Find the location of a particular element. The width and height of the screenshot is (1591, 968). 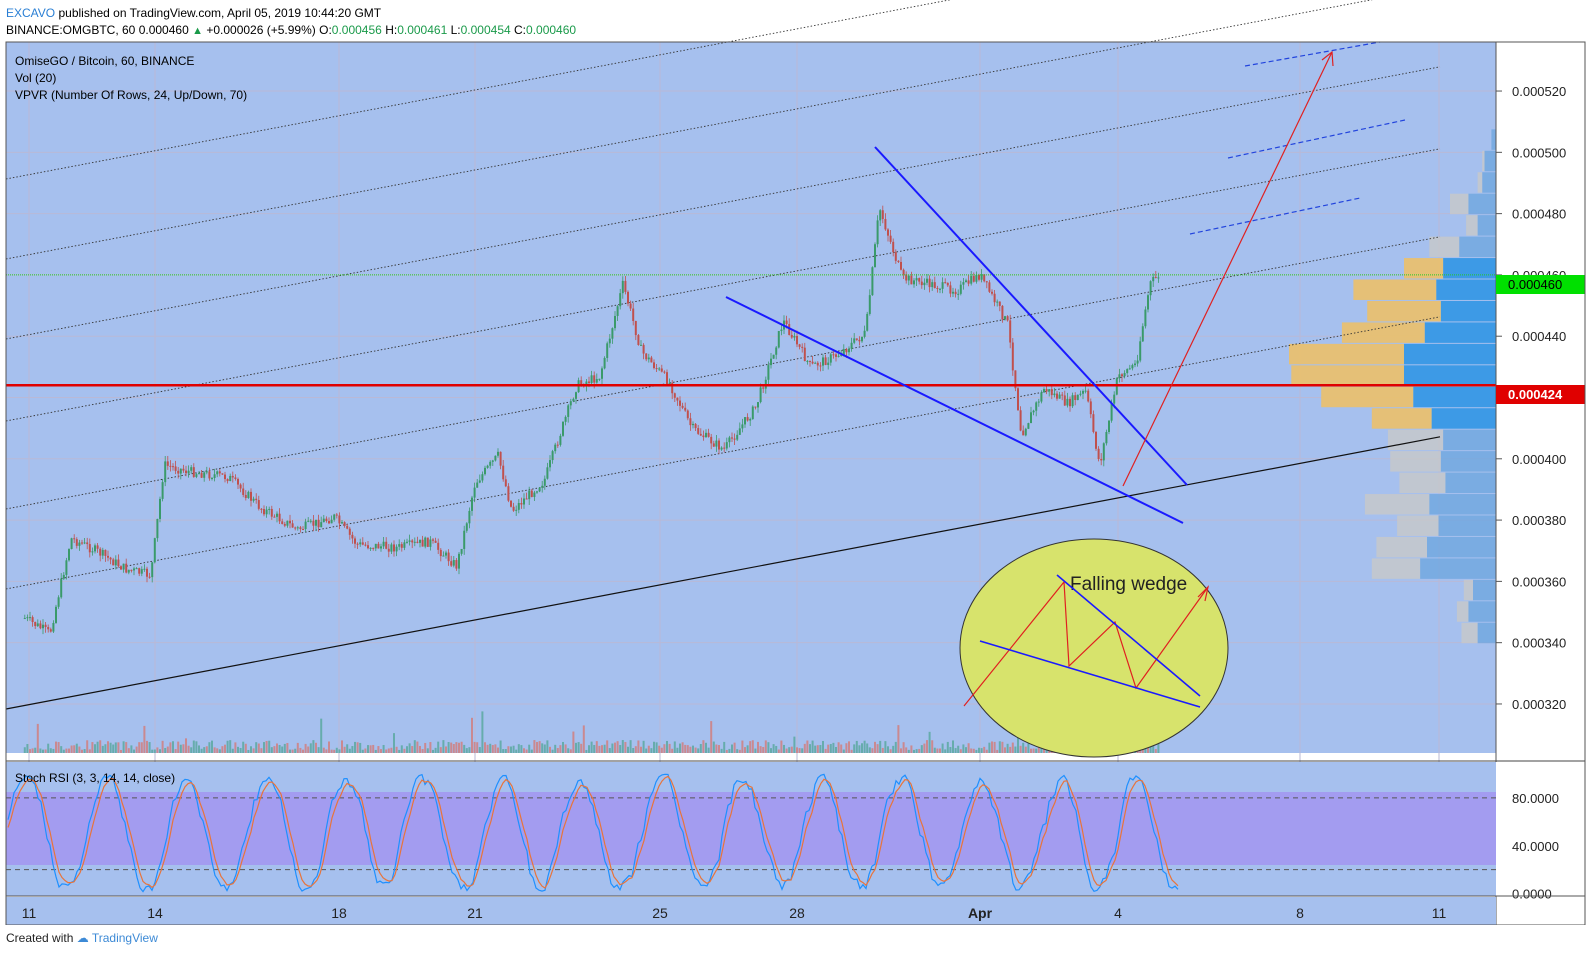

stoch-label: Stoch RSI (3, 3, 14, 14, close) is located at coordinates (95, 778).